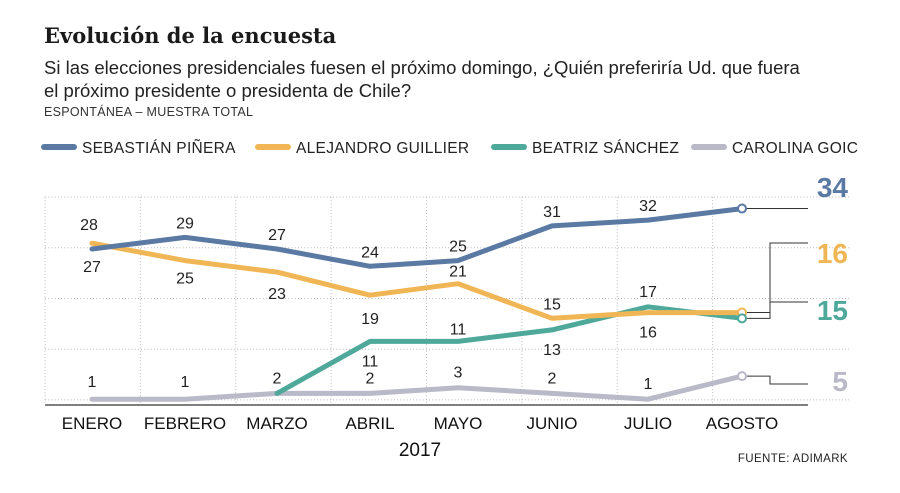 The height and width of the screenshot is (493, 900). I want to click on data-label-s2-3: 11, so click(370, 361).